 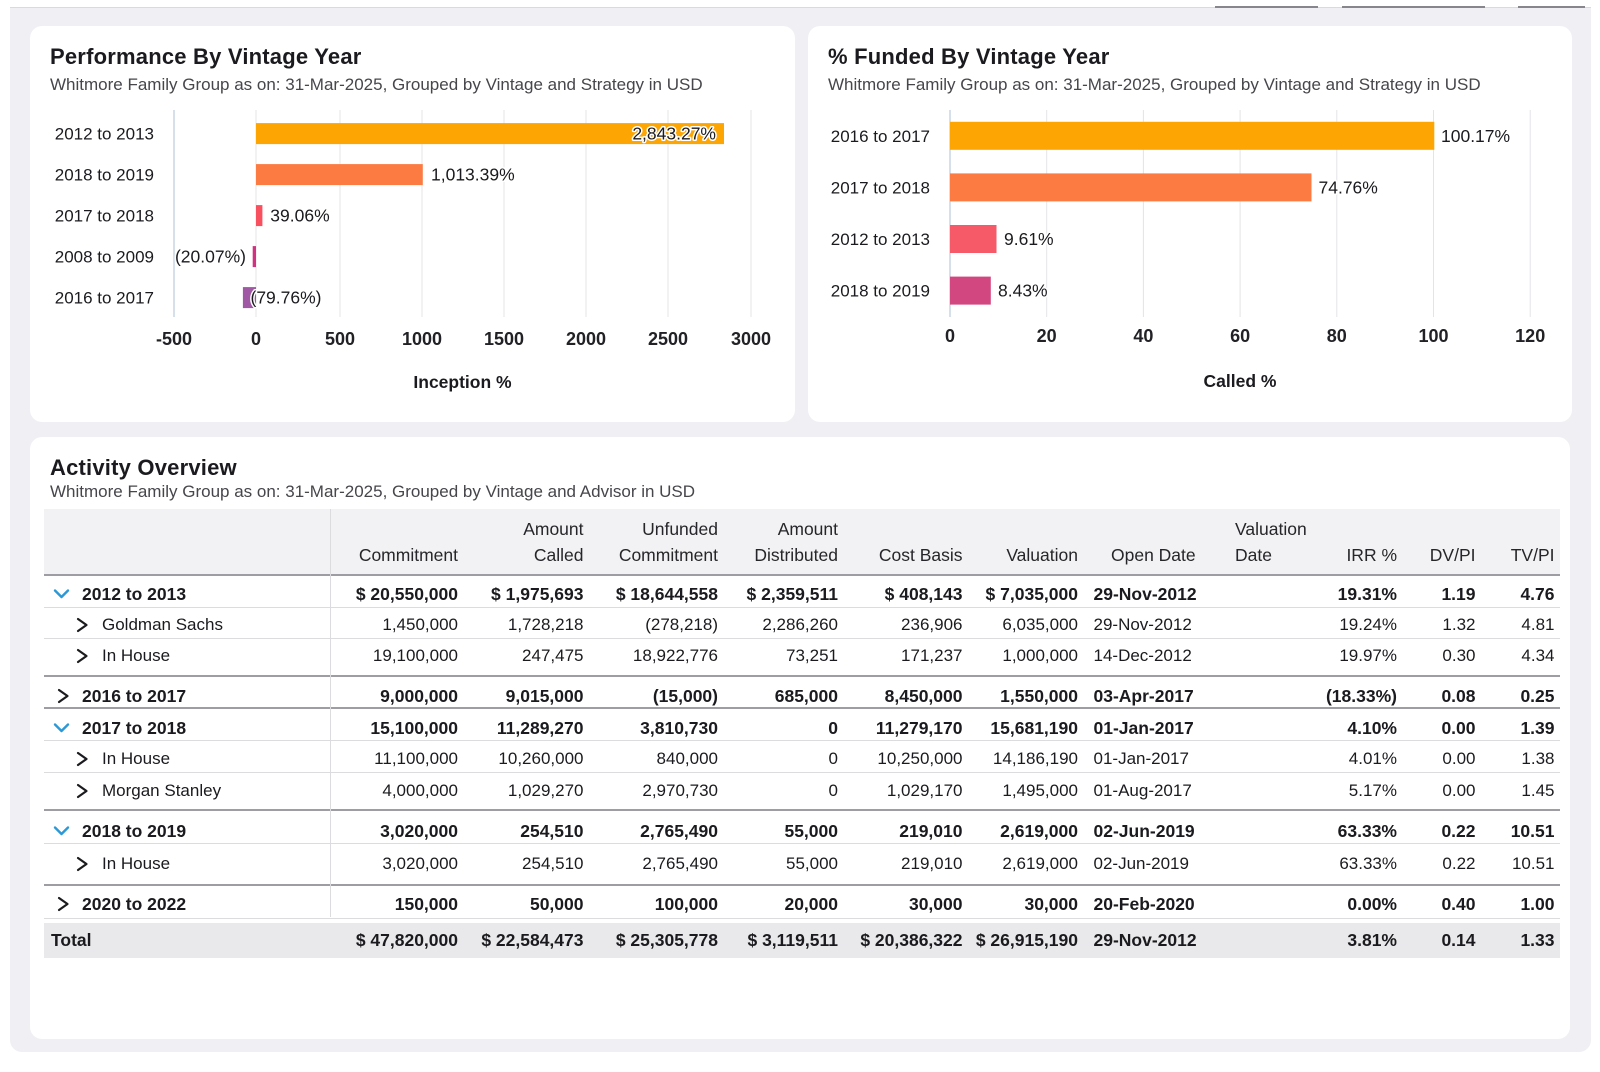 What do you see at coordinates (1530, 336) in the screenshot?
I see `svg-text: 120` at bounding box center [1530, 336].